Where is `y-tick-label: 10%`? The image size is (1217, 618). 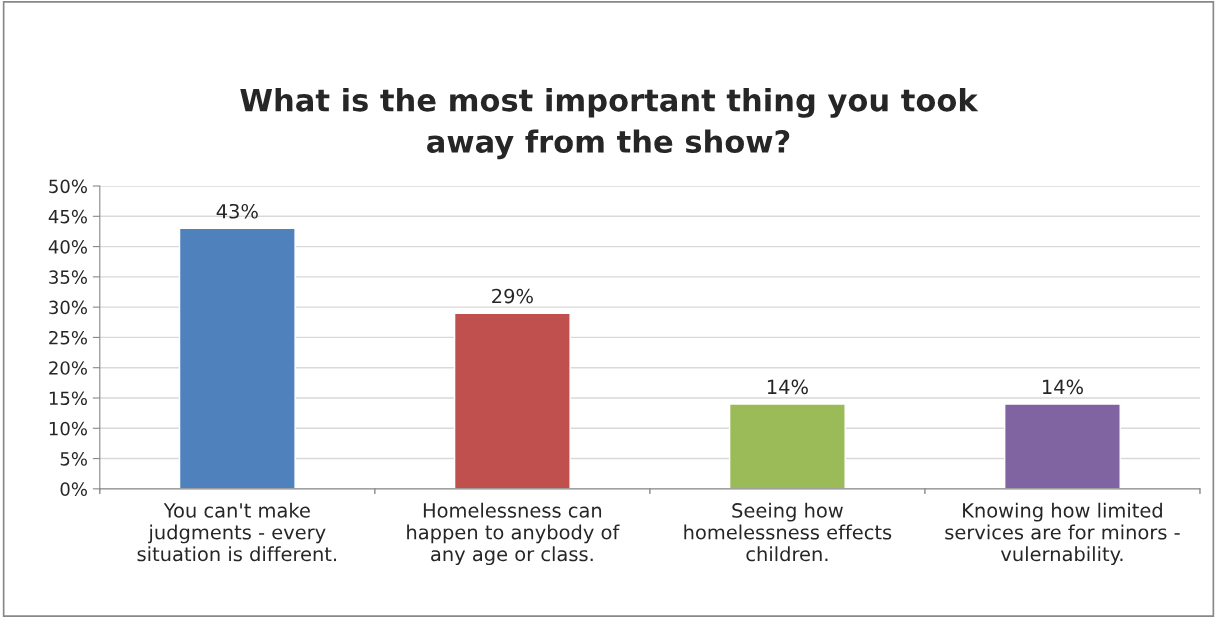
y-tick-label: 10% is located at coordinates (68, 428).